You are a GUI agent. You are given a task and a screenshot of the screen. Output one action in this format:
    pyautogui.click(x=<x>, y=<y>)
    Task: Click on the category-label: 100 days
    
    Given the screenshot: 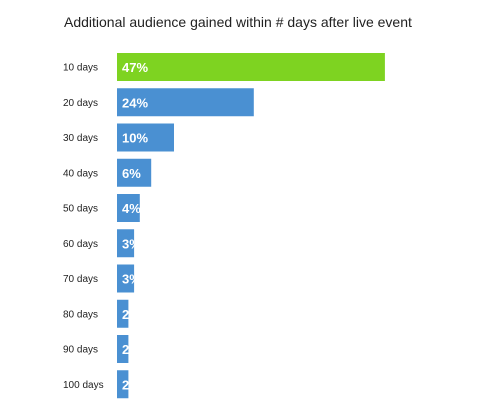 What is the action you would take?
    pyautogui.click(x=83, y=385)
    